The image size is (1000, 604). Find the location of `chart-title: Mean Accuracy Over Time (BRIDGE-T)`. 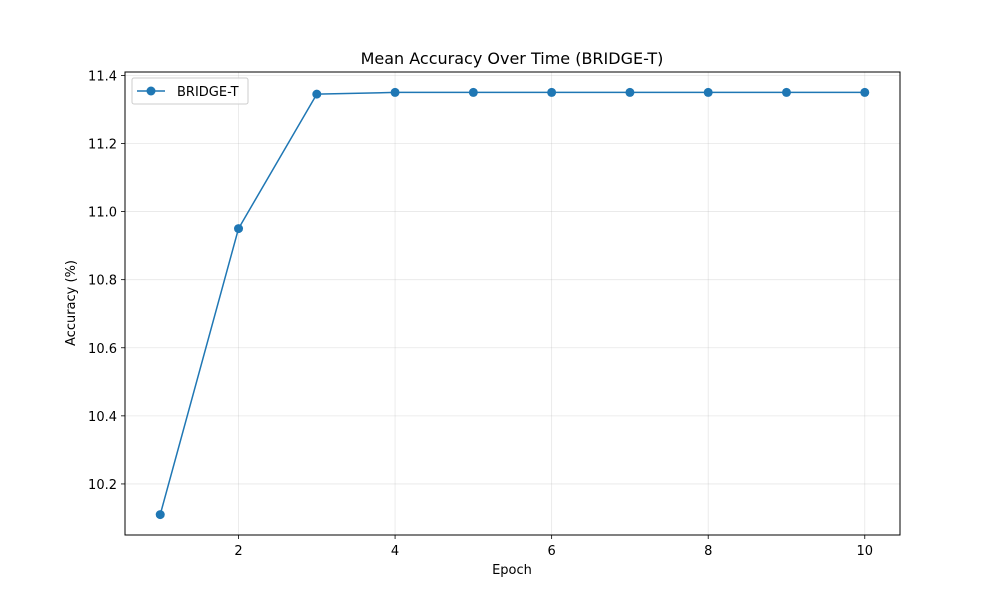

chart-title: Mean Accuracy Over Time (BRIDGE-T) is located at coordinates (512, 58).